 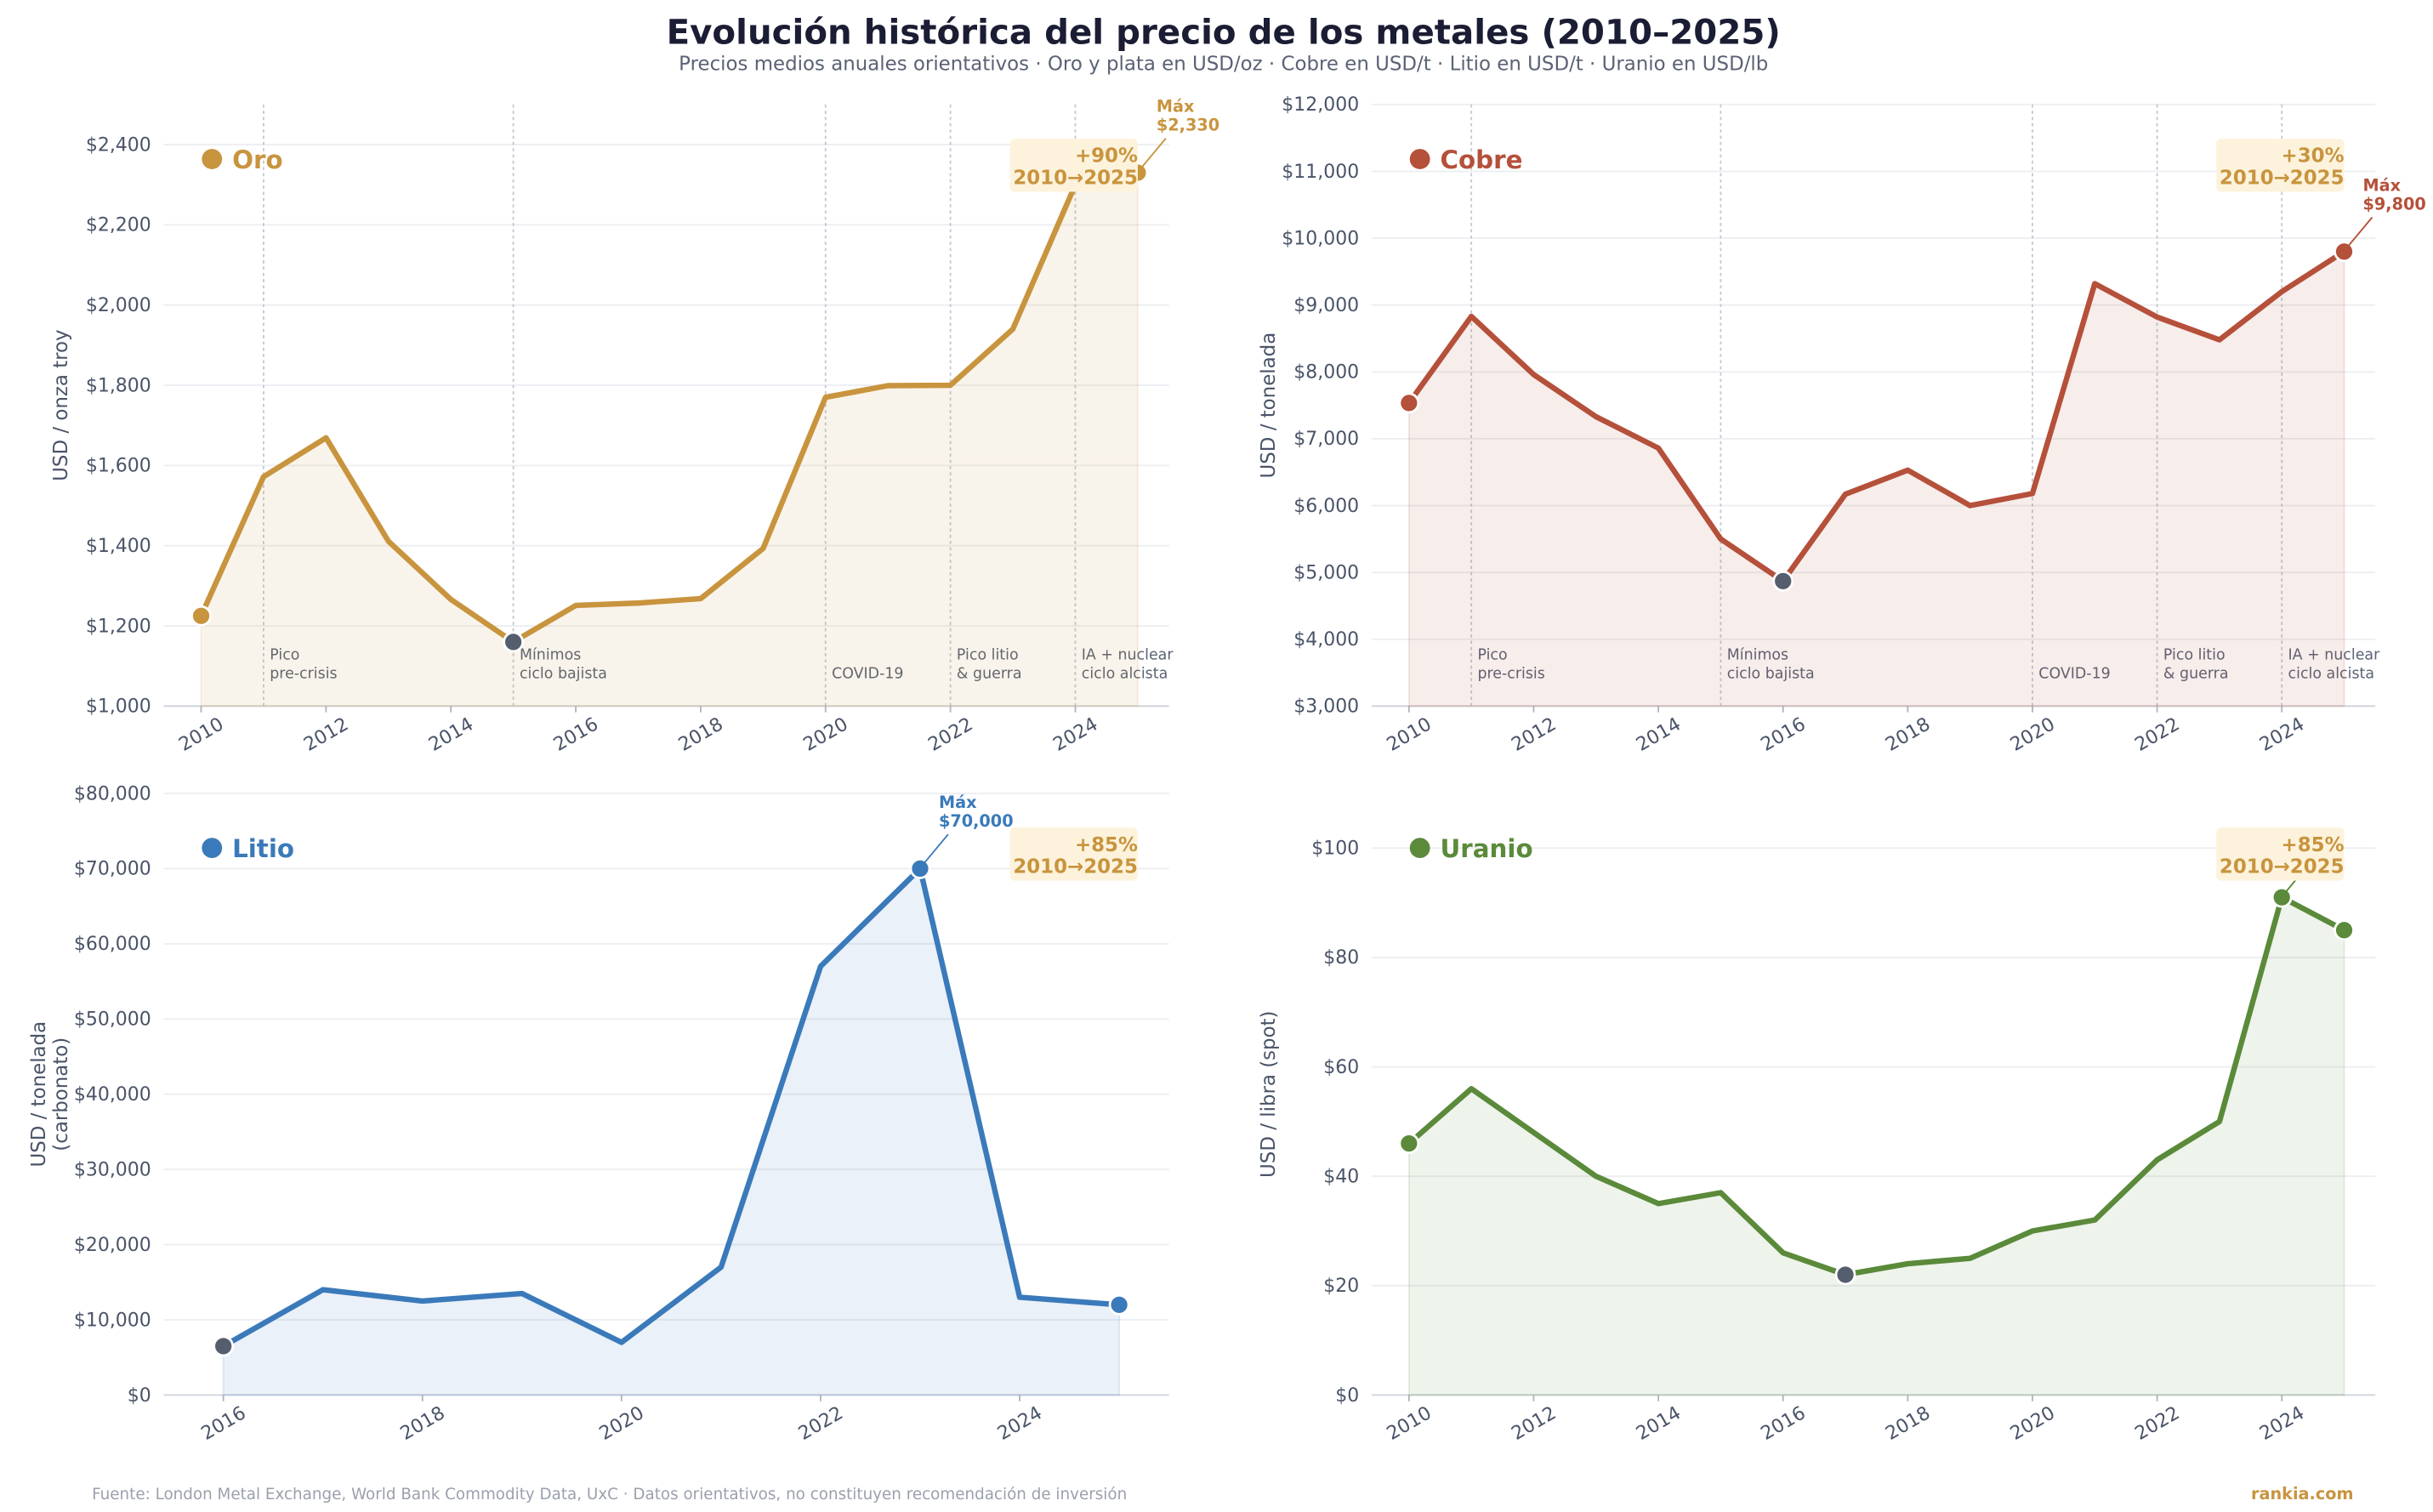 I want to click on y-tick-label: $30,000, so click(x=113, y=1169).